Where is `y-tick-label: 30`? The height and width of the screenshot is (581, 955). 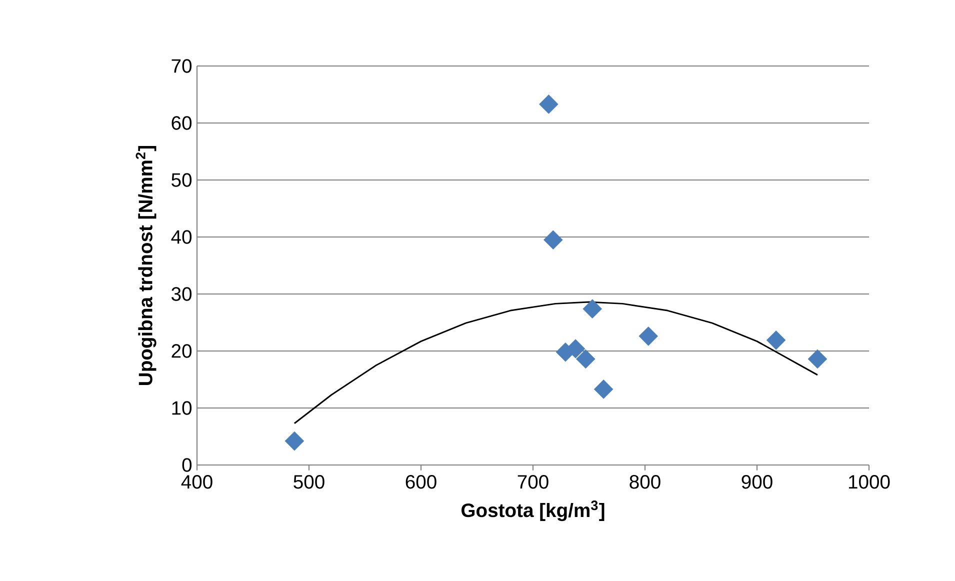
y-tick-label: 30 is located at coordinates (182, 294).